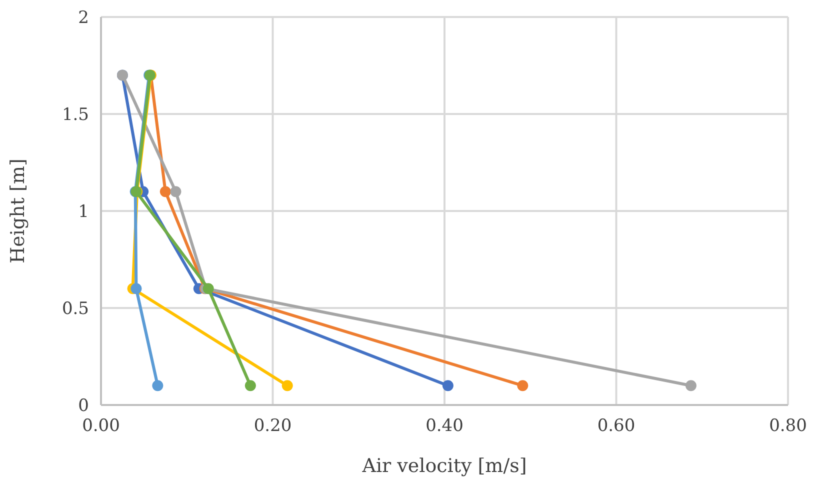  I want to click on x-axis-title: Air velocity [m/s], so click(444, 466).